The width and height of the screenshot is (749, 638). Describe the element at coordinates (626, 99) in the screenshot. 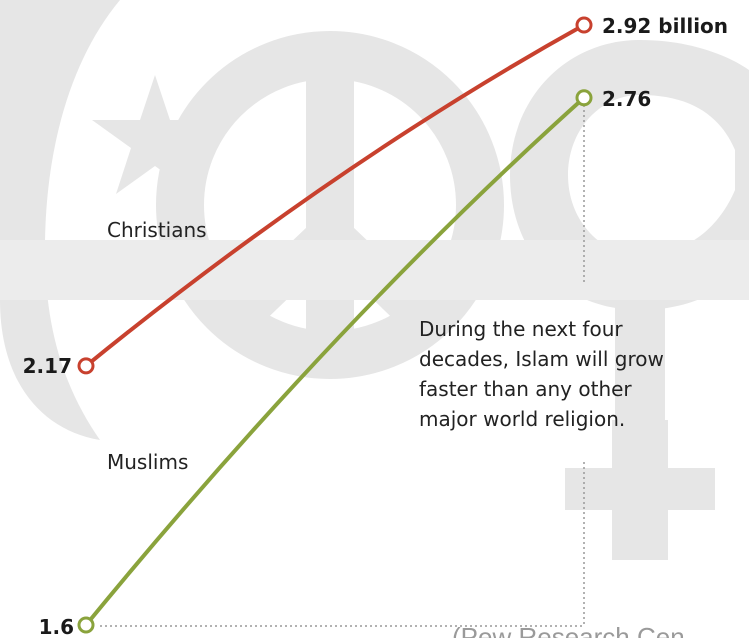

I see `value-label-muslims-end: 2.76` at that location.